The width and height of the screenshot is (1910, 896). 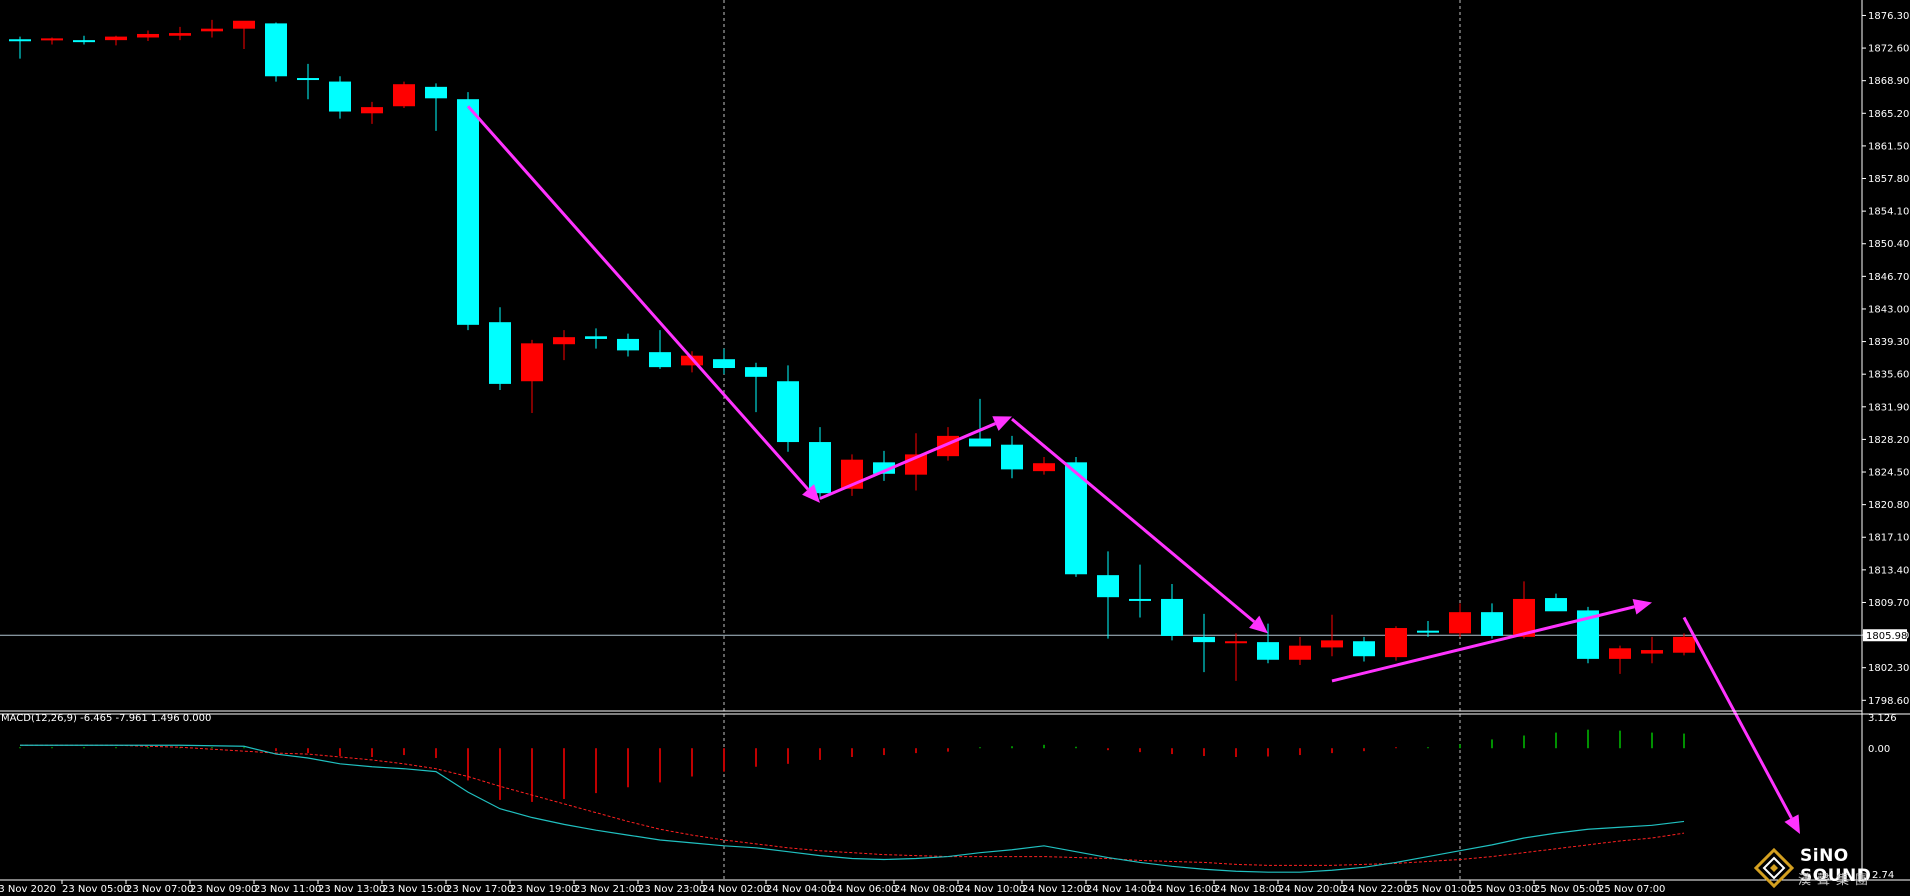 What do you see at coordinates (1888, 407) in the screenshot?
I see `price-tick-label: 1831.90` at bounding box center [1888, 407].